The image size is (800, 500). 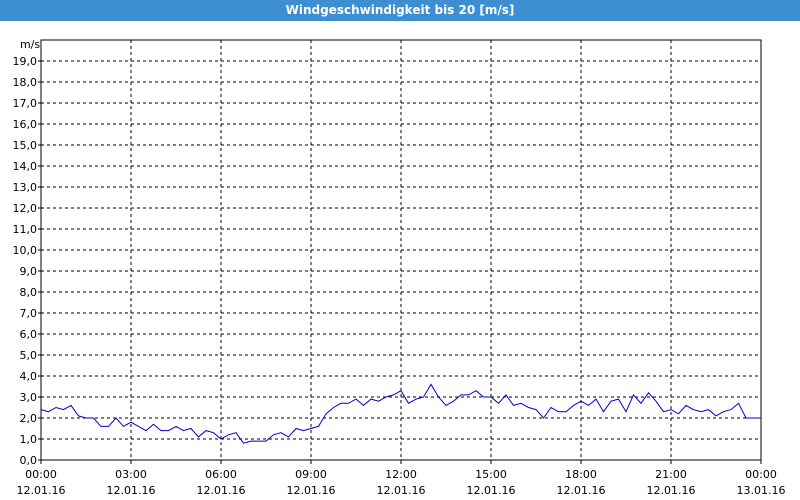 I want to click on x-tick-date: 13.01.16, so click(x=761, y=490).